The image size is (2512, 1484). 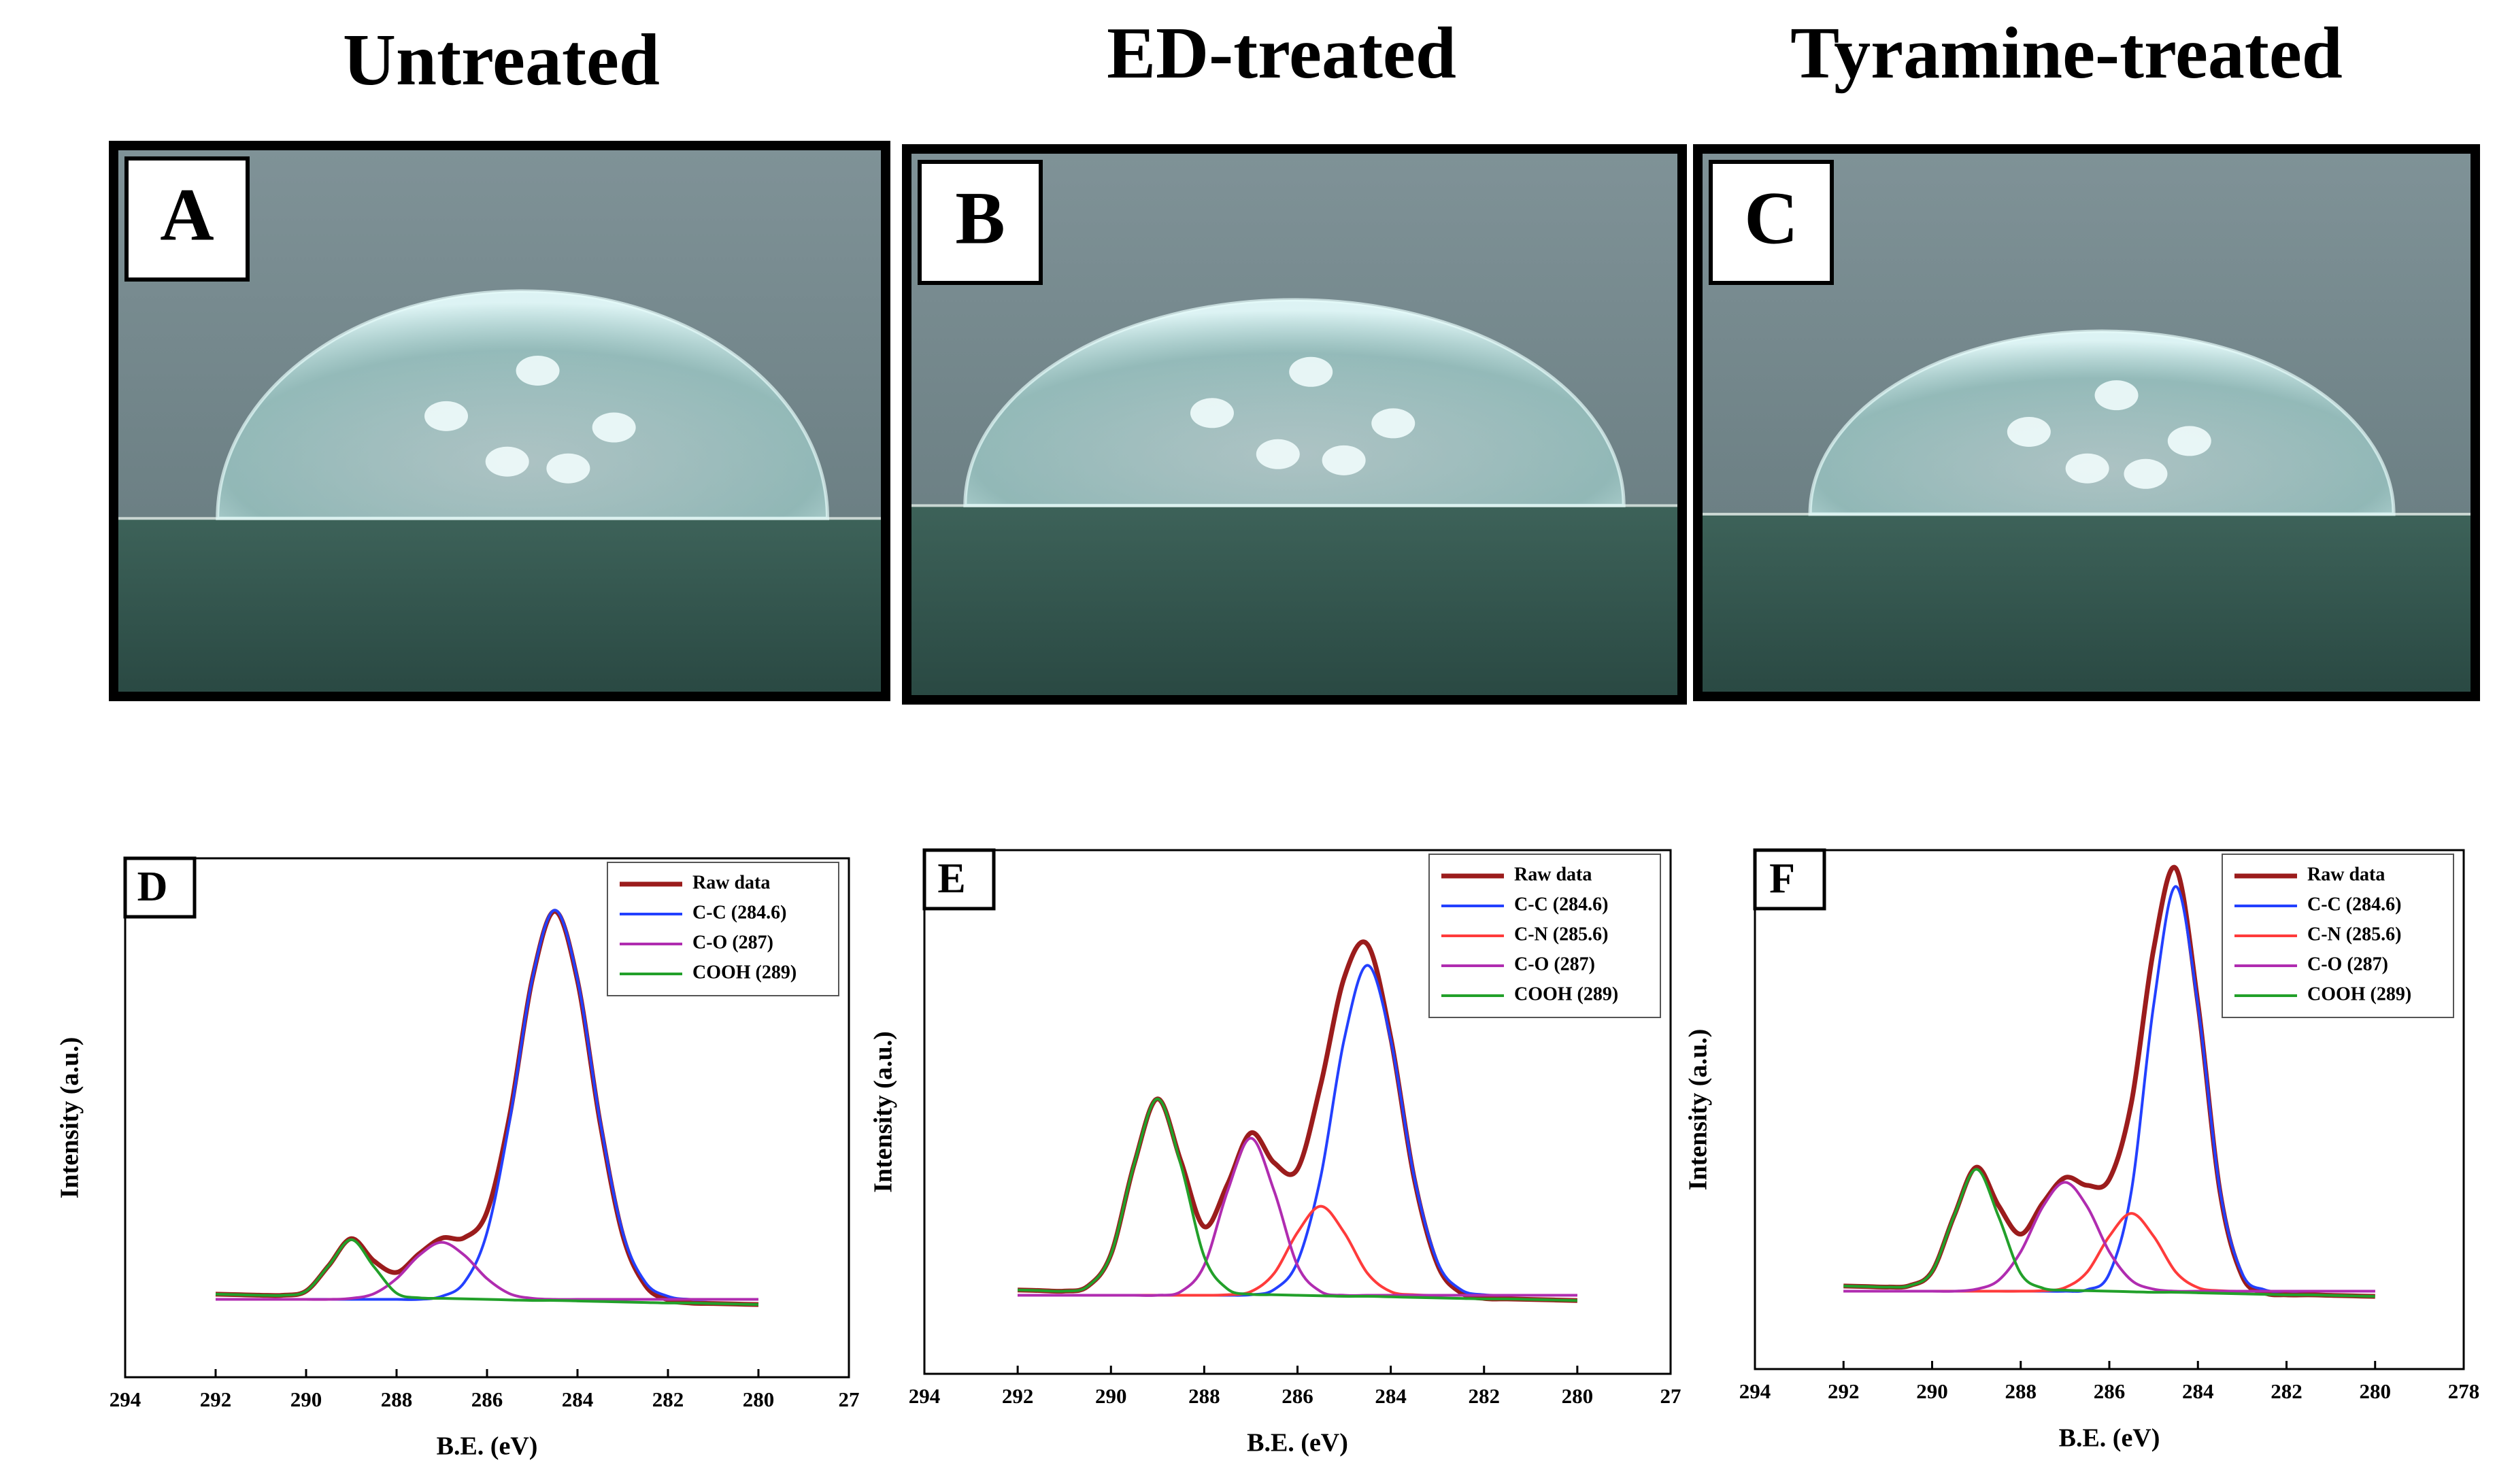 I want to click on panel-letter: A, so click(x=187, y=215).